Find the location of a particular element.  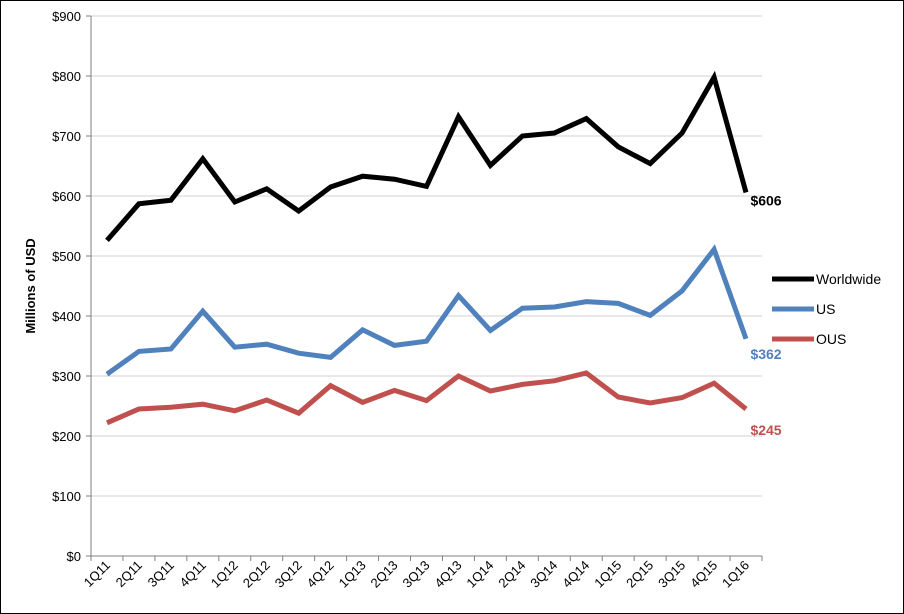

y-tick-label: $100 is located at coordinates (66, 496).